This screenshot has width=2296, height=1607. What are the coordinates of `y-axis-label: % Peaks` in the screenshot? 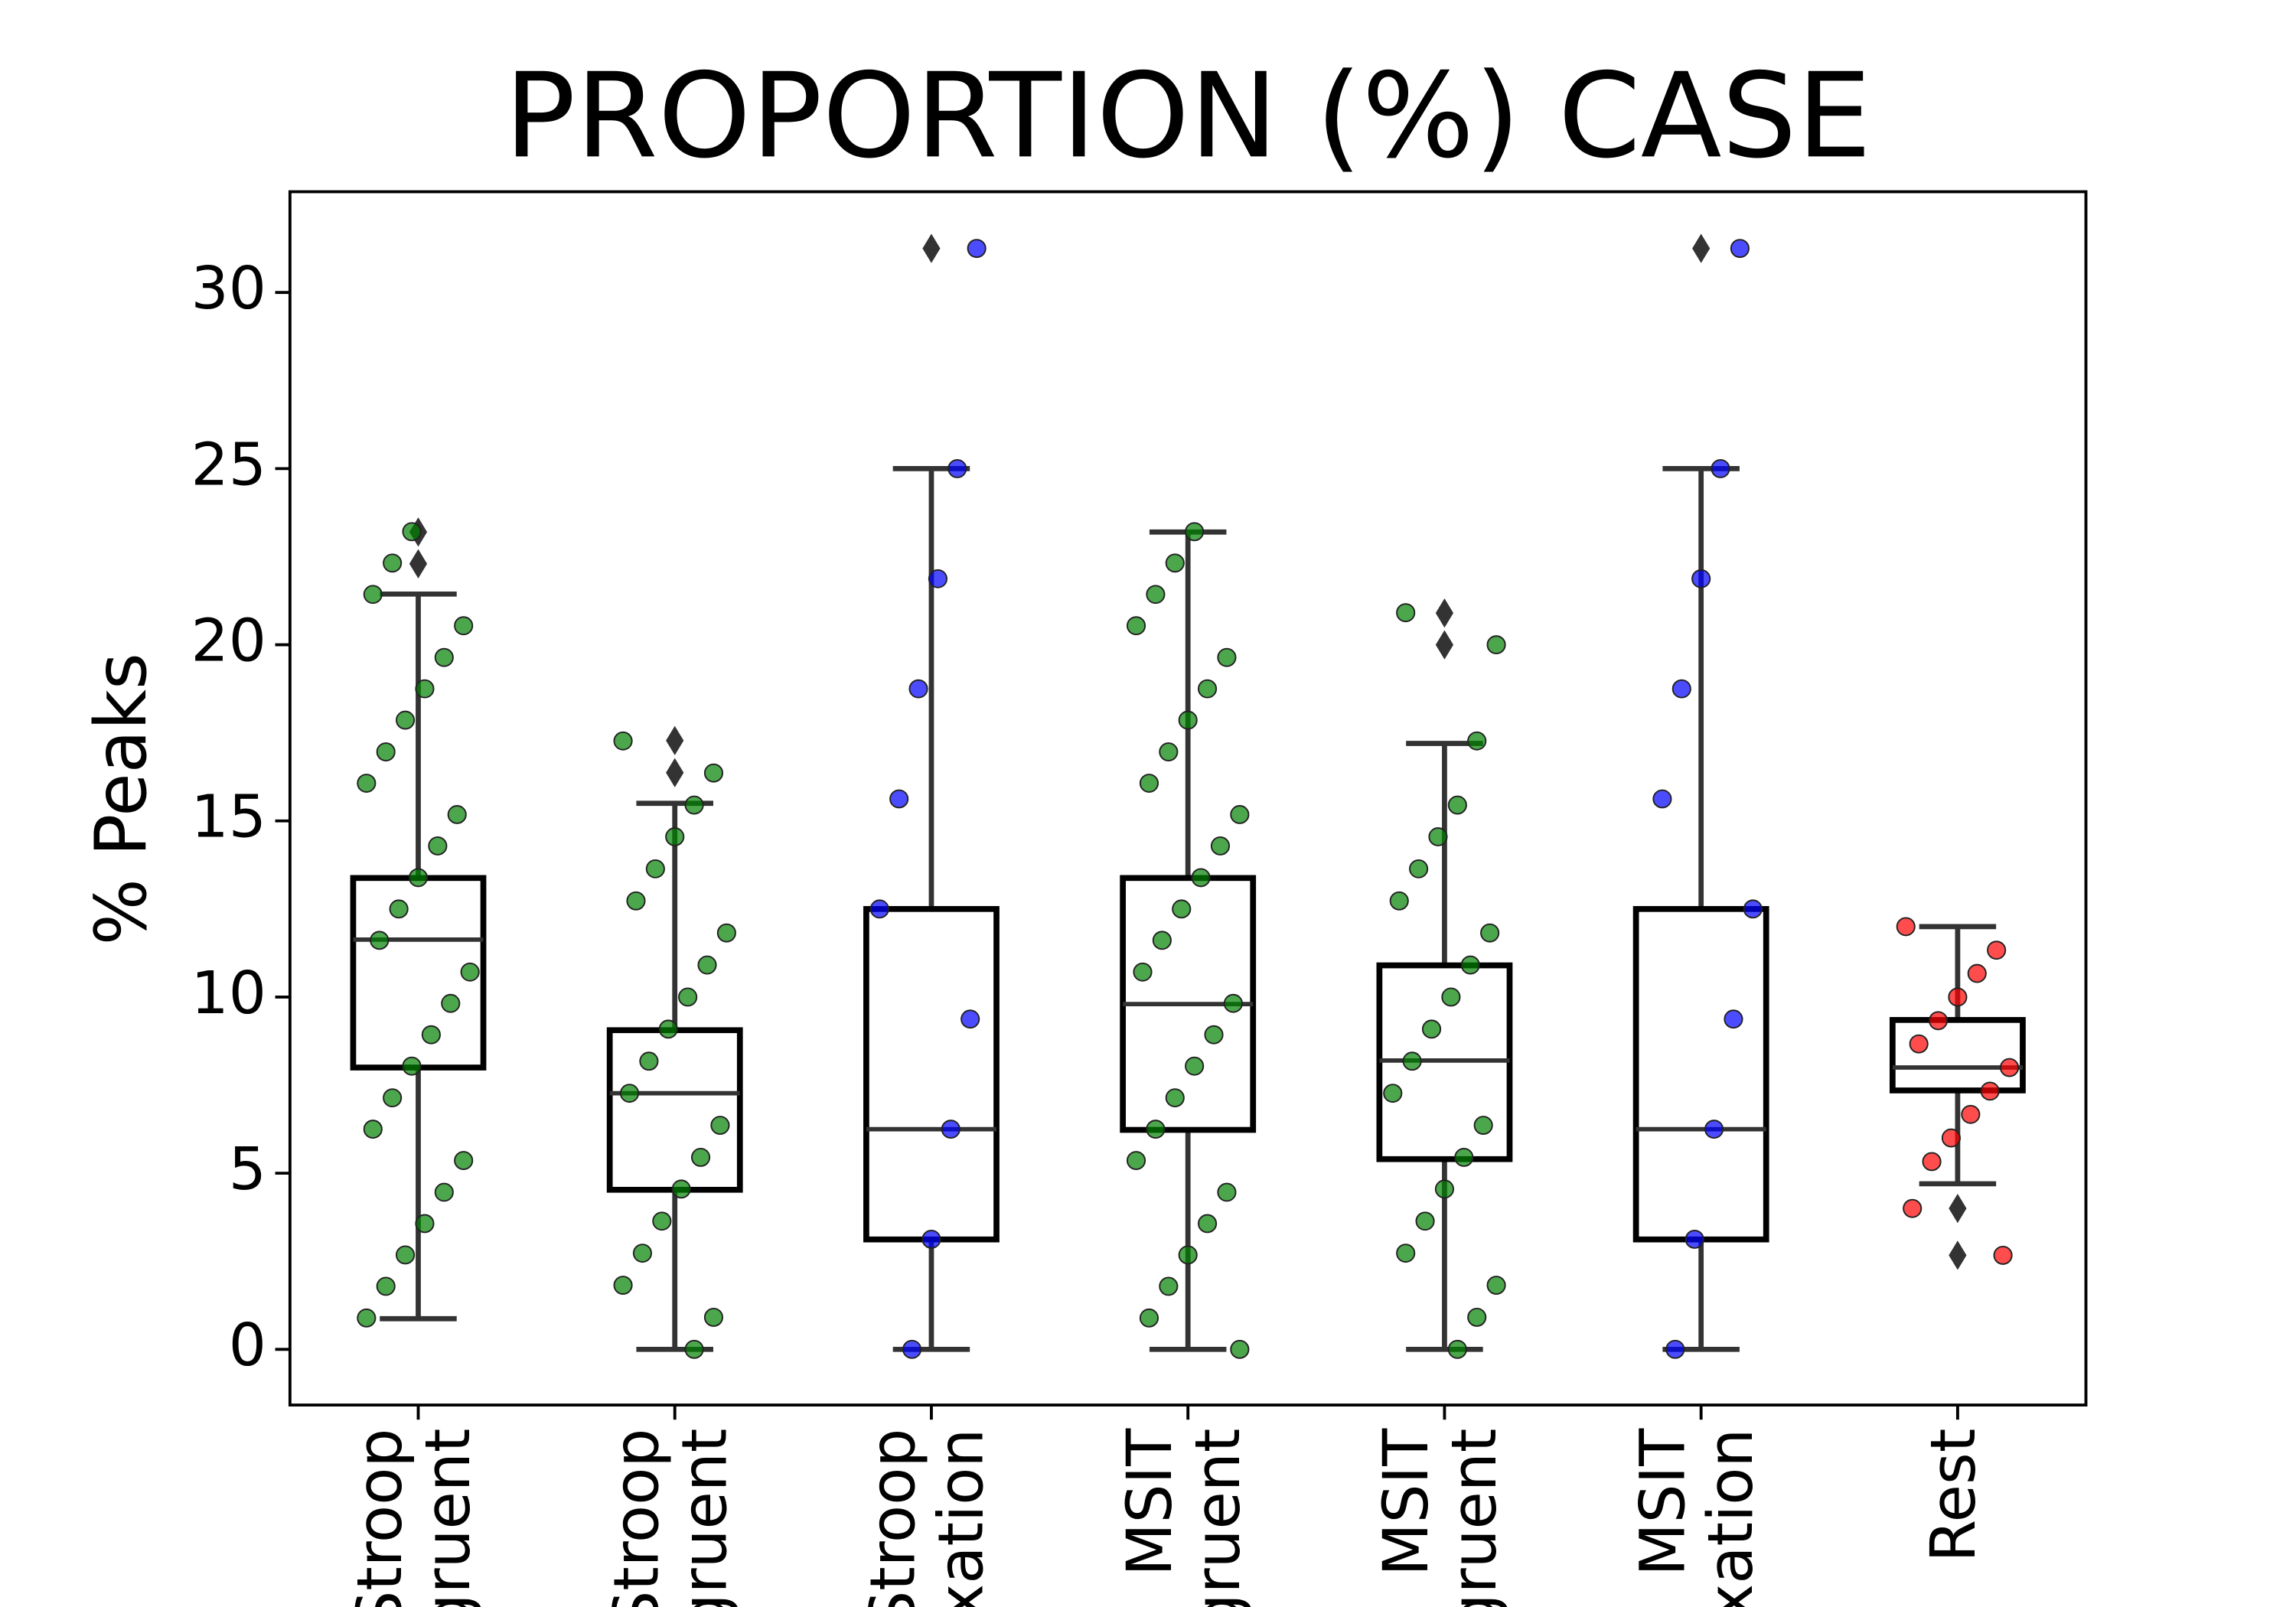 It's located at (120, 799).